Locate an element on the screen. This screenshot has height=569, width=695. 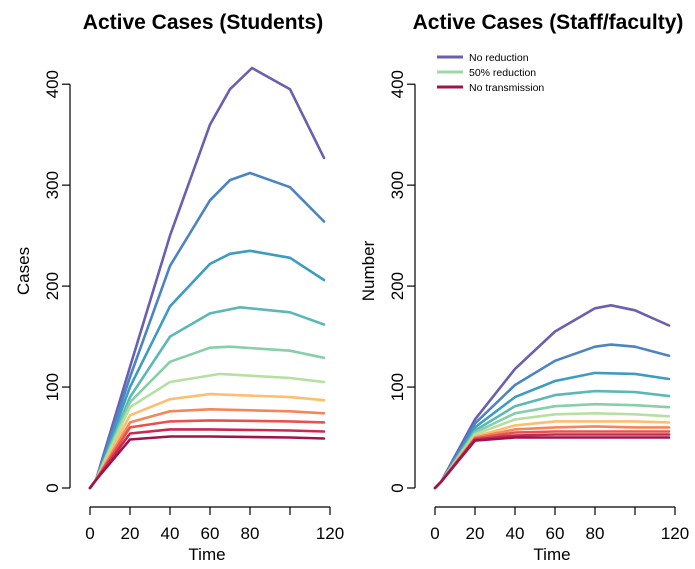
chart-title: Active Cases (Students) is located at coordinates (203, 22).